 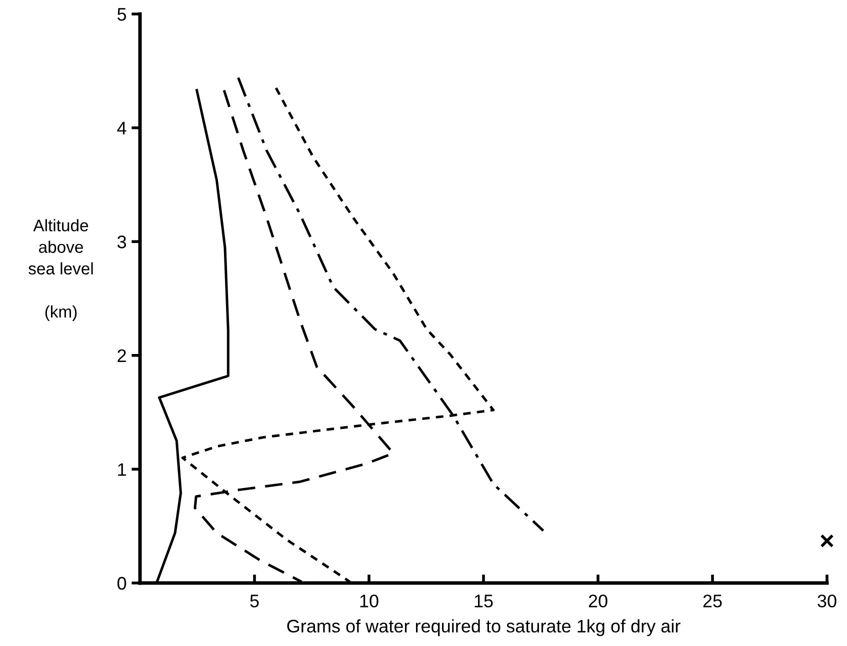 What do you see at coordinates (122, 355) in the screenshot?
I see `y-tick-label: 2` at bounding box center [122, 355].